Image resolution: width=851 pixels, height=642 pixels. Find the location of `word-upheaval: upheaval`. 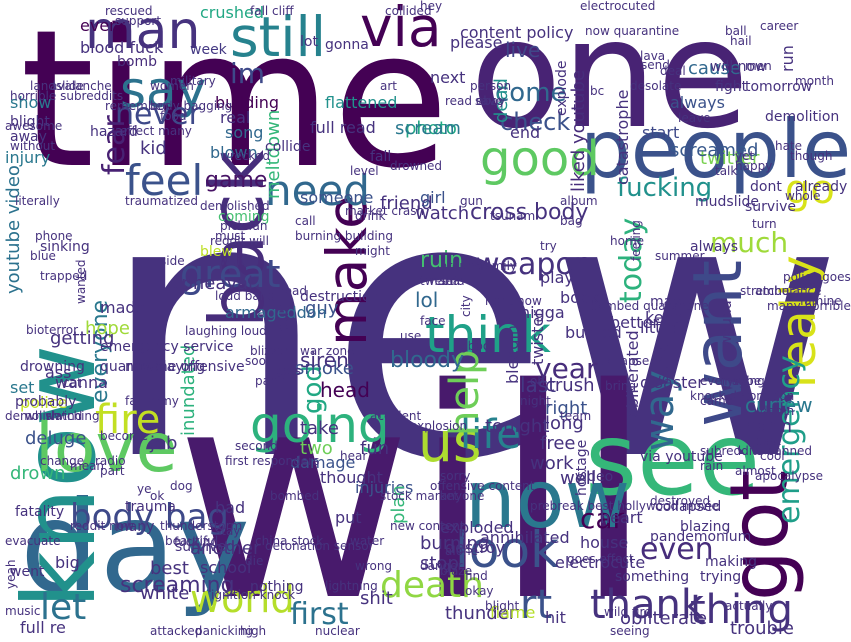

word-upheaval: upheaval is located at coordinates (212, 283).